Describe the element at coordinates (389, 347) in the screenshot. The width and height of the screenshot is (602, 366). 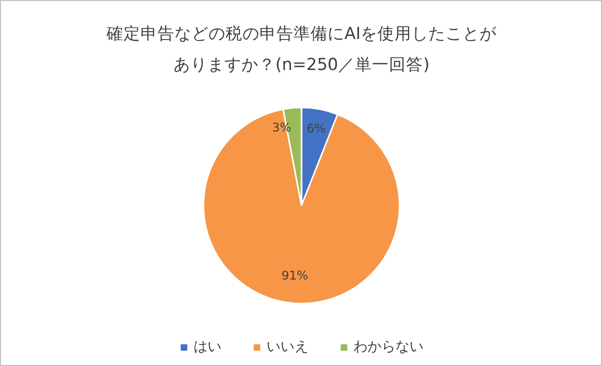
I see `legend-label: わからない` at that location.